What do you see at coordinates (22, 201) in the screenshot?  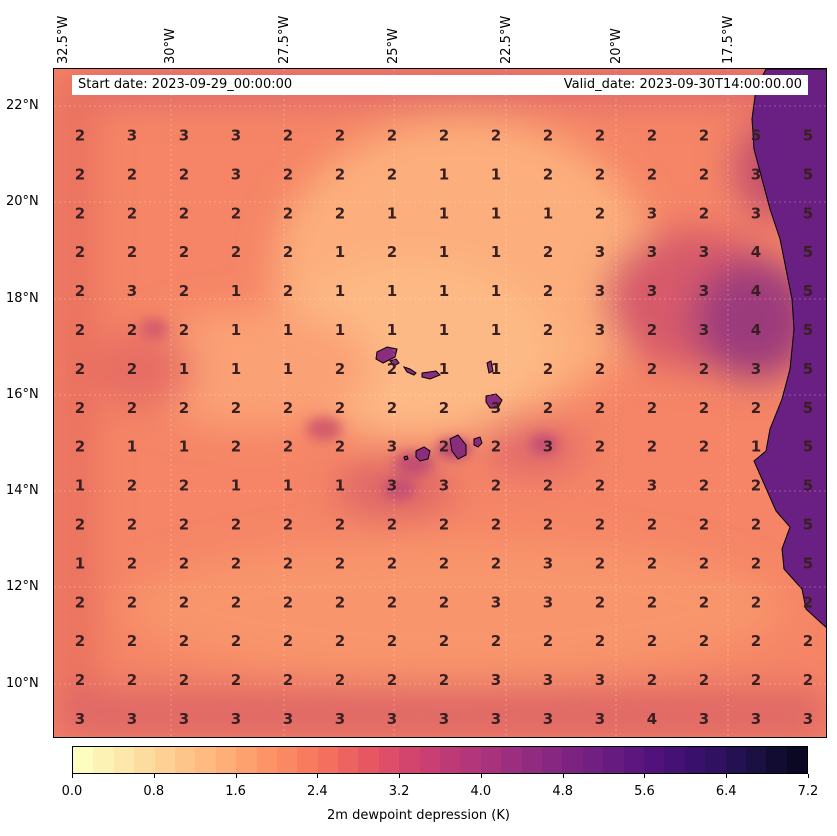 I see `lat-label-20N: 20°N` at bounding box center [22, 201].